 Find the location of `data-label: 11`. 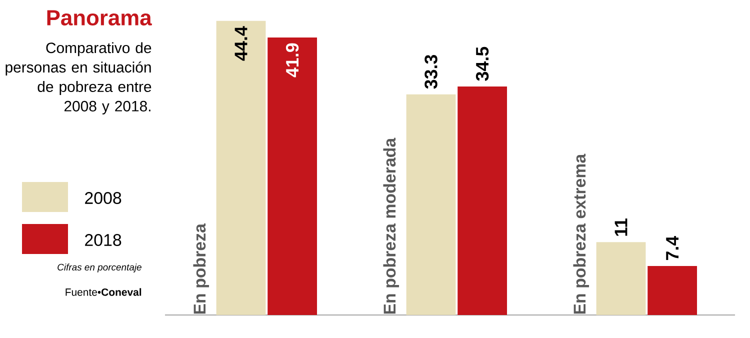

data-label: 11 is located at coordinates (621, 227).